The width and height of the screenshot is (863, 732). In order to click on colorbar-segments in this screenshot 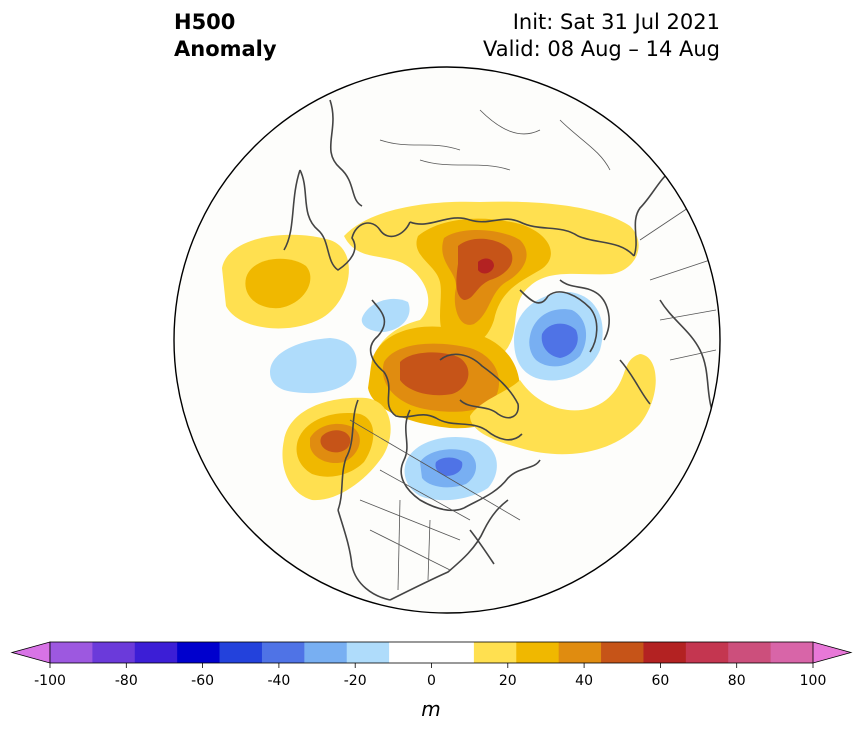, I will do `click(431, 652)`.